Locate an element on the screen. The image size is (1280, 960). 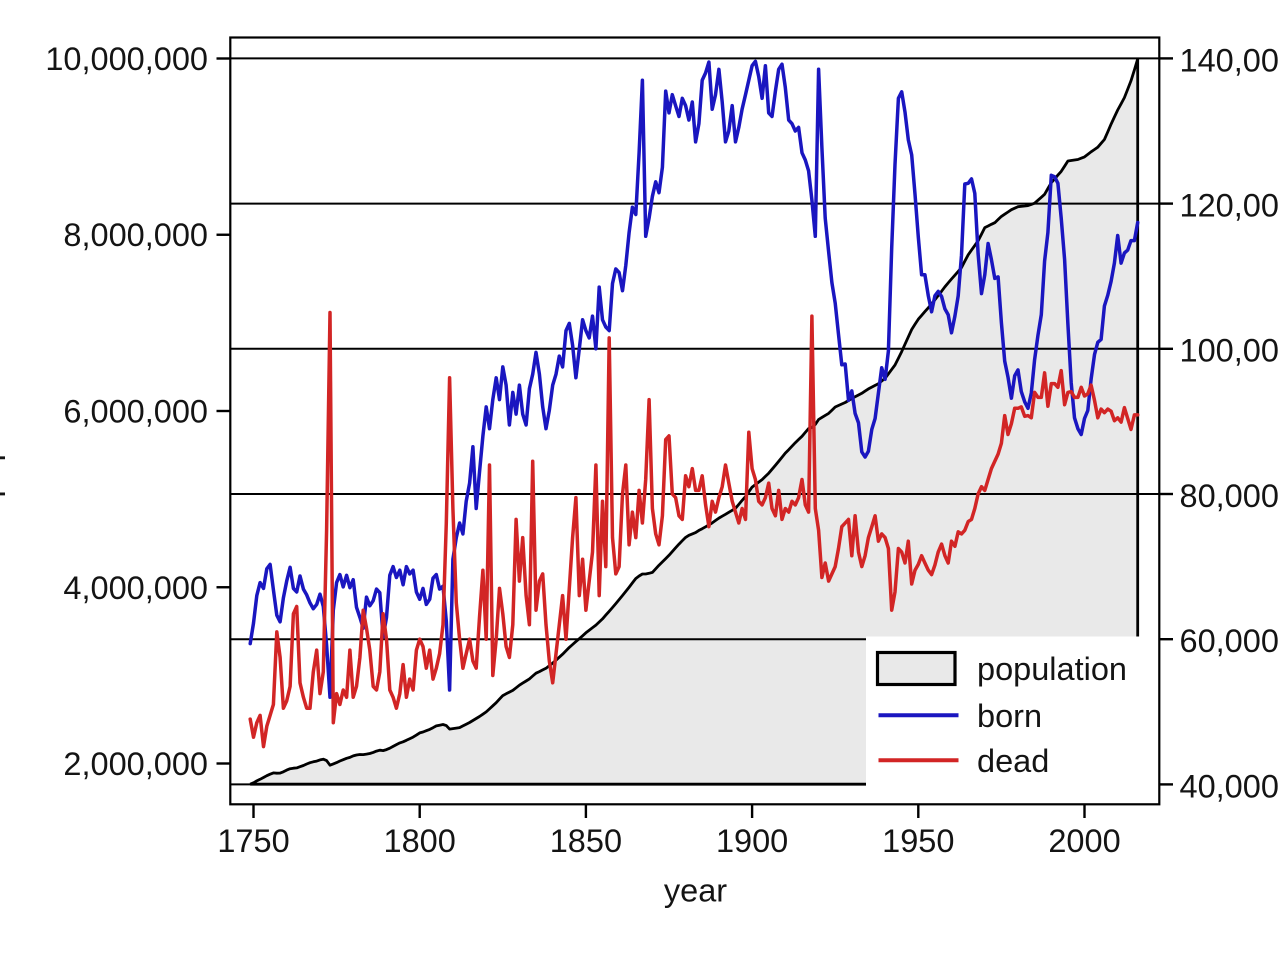
svg-text: 1900 is located at coordinates (752, 841).